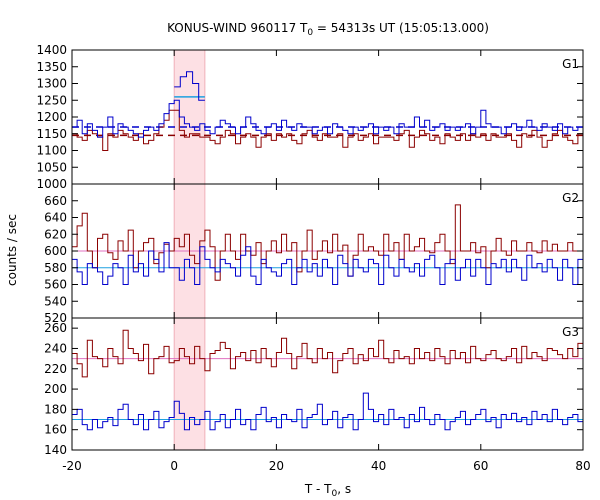 The height and width of the screenshot is (500, 600). I want to click on y-tick-label: 1300, so click(51, 84).